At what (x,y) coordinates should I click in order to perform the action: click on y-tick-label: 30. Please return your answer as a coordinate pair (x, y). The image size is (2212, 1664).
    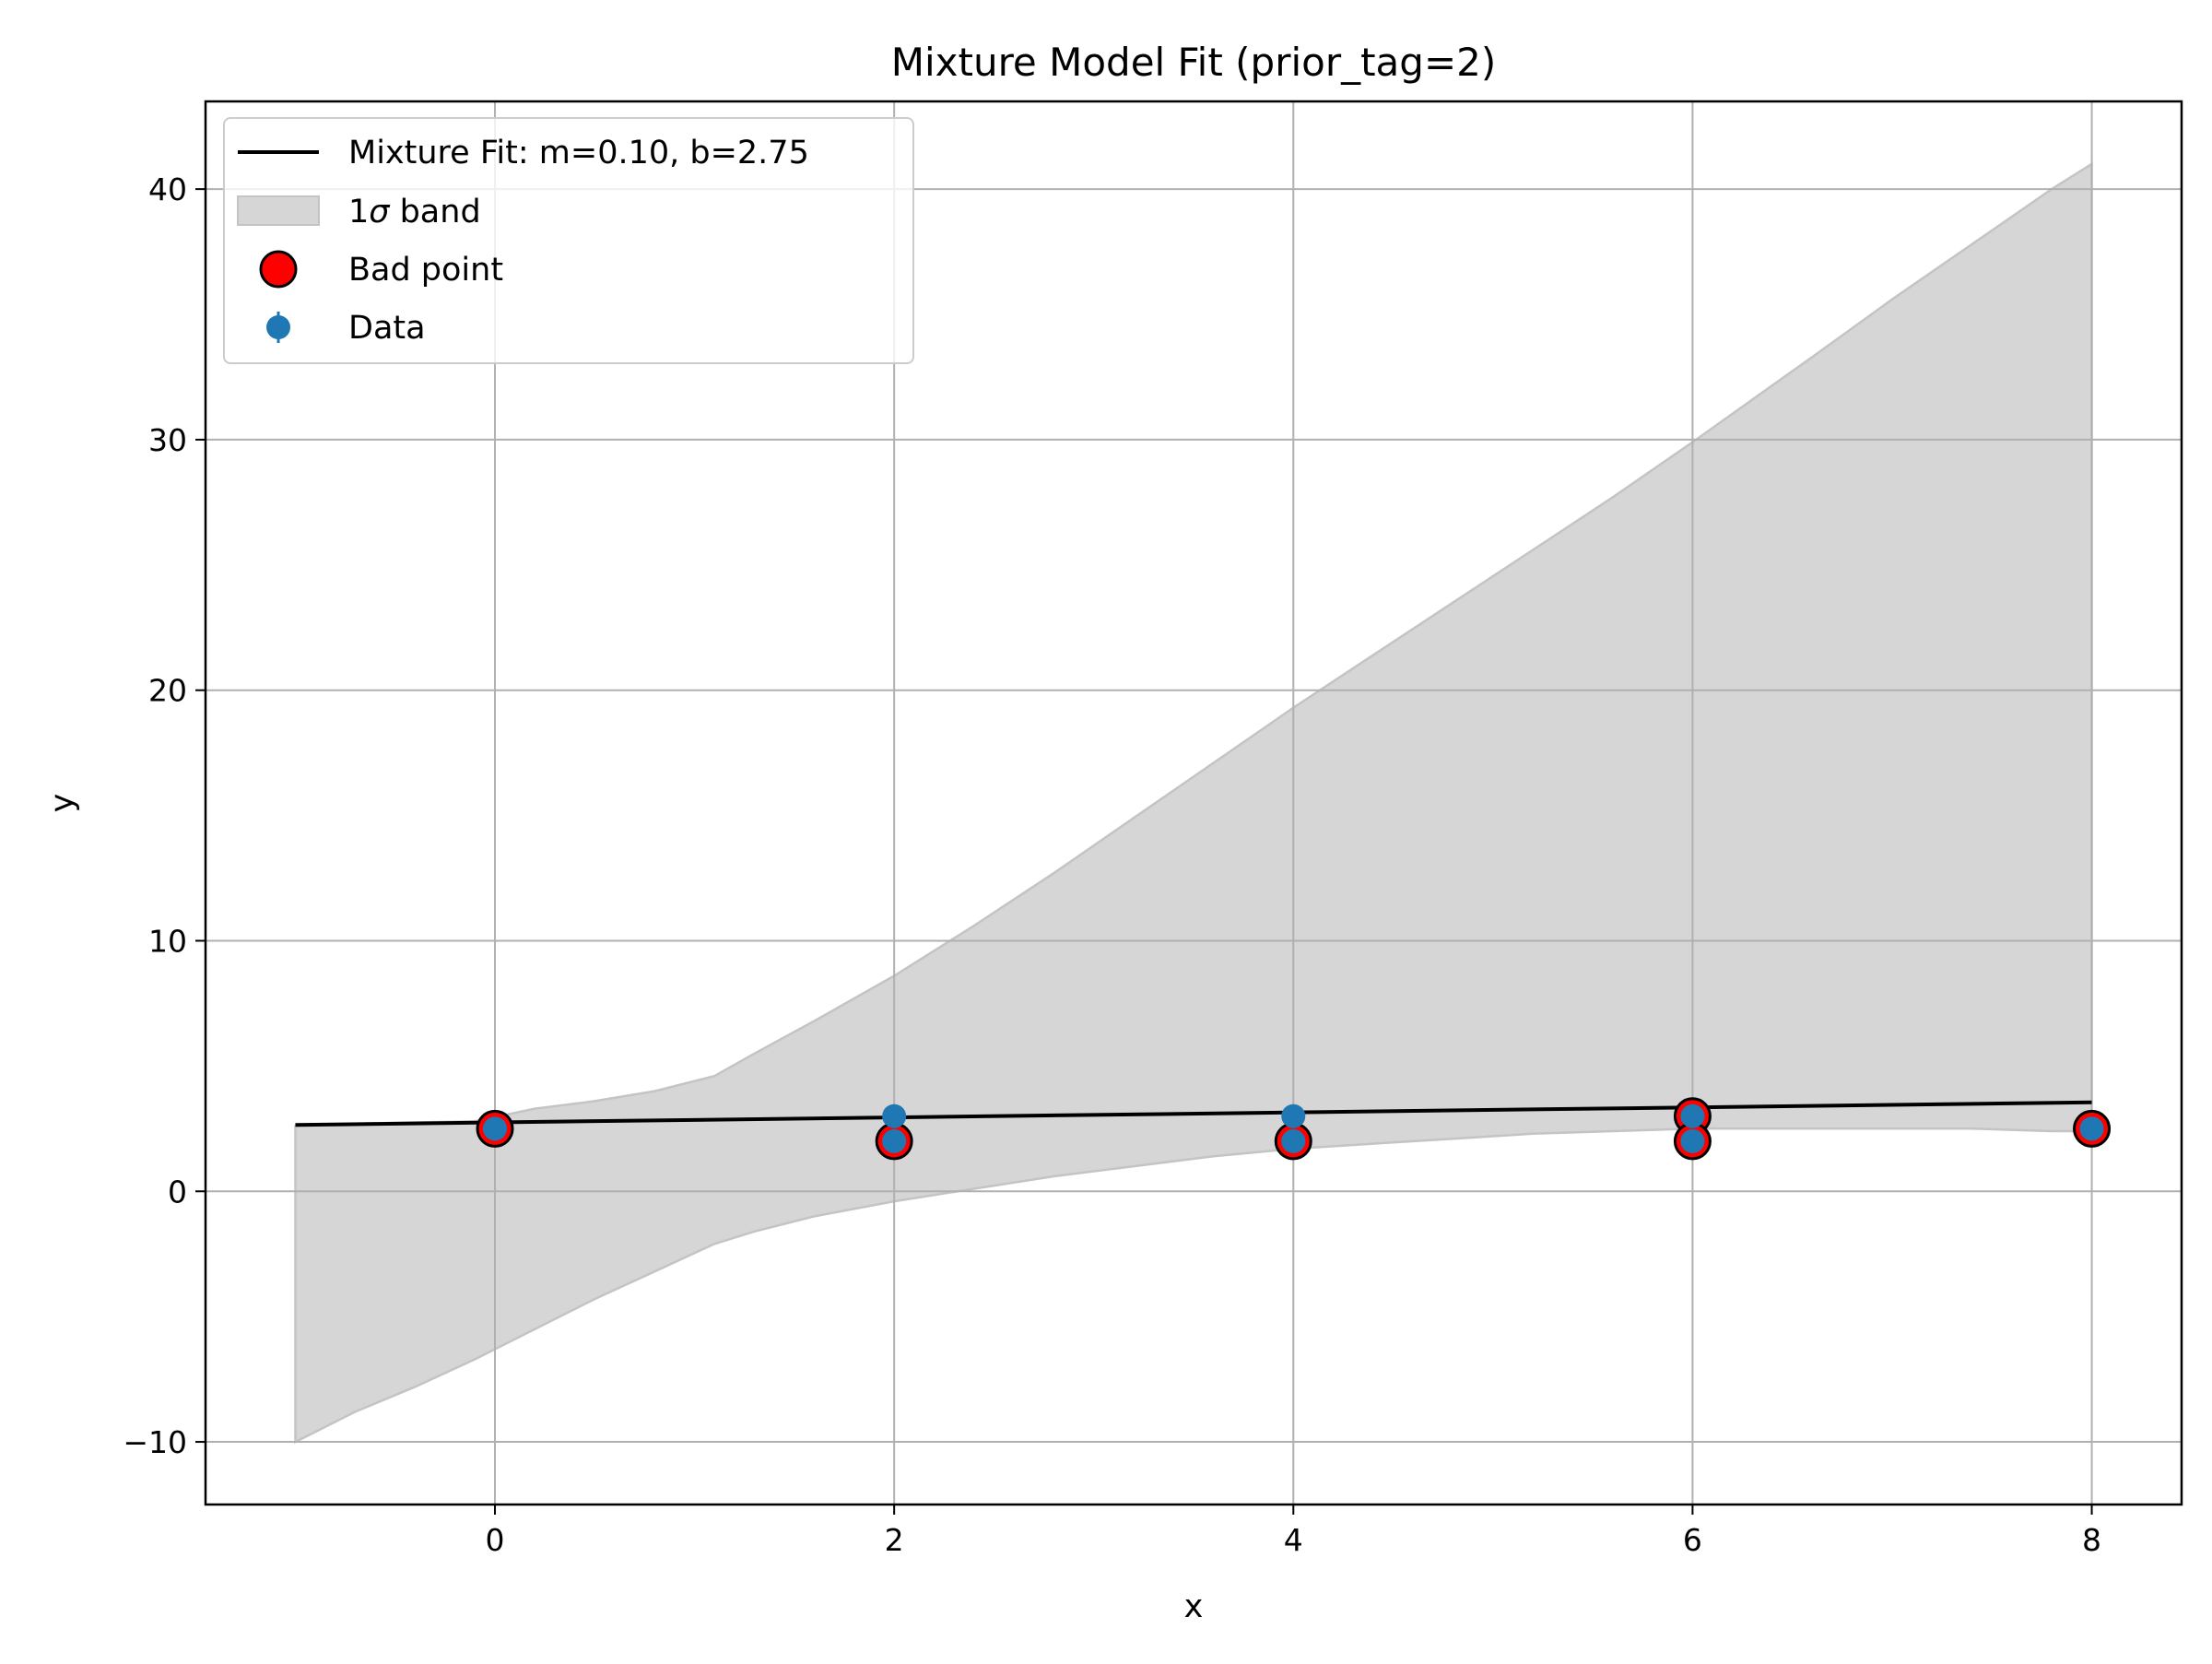
    Looking at the image, I should click on (167, 440).